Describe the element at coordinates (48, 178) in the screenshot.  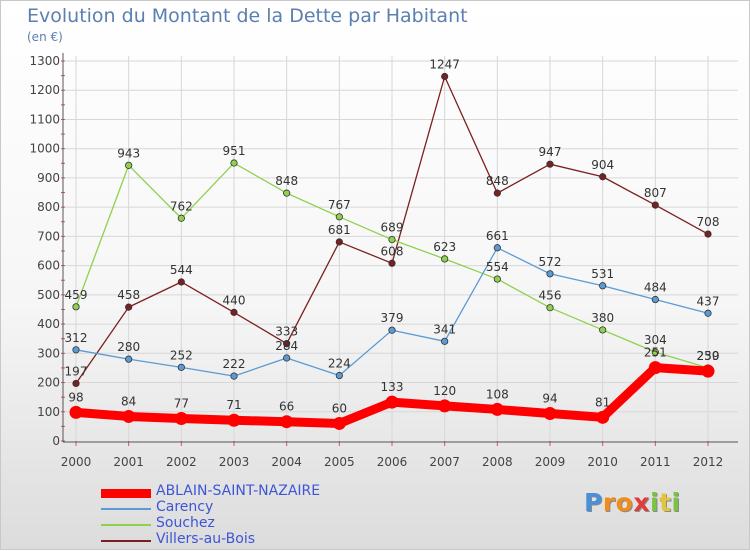
I see `y-tick-label: 900` at that location.